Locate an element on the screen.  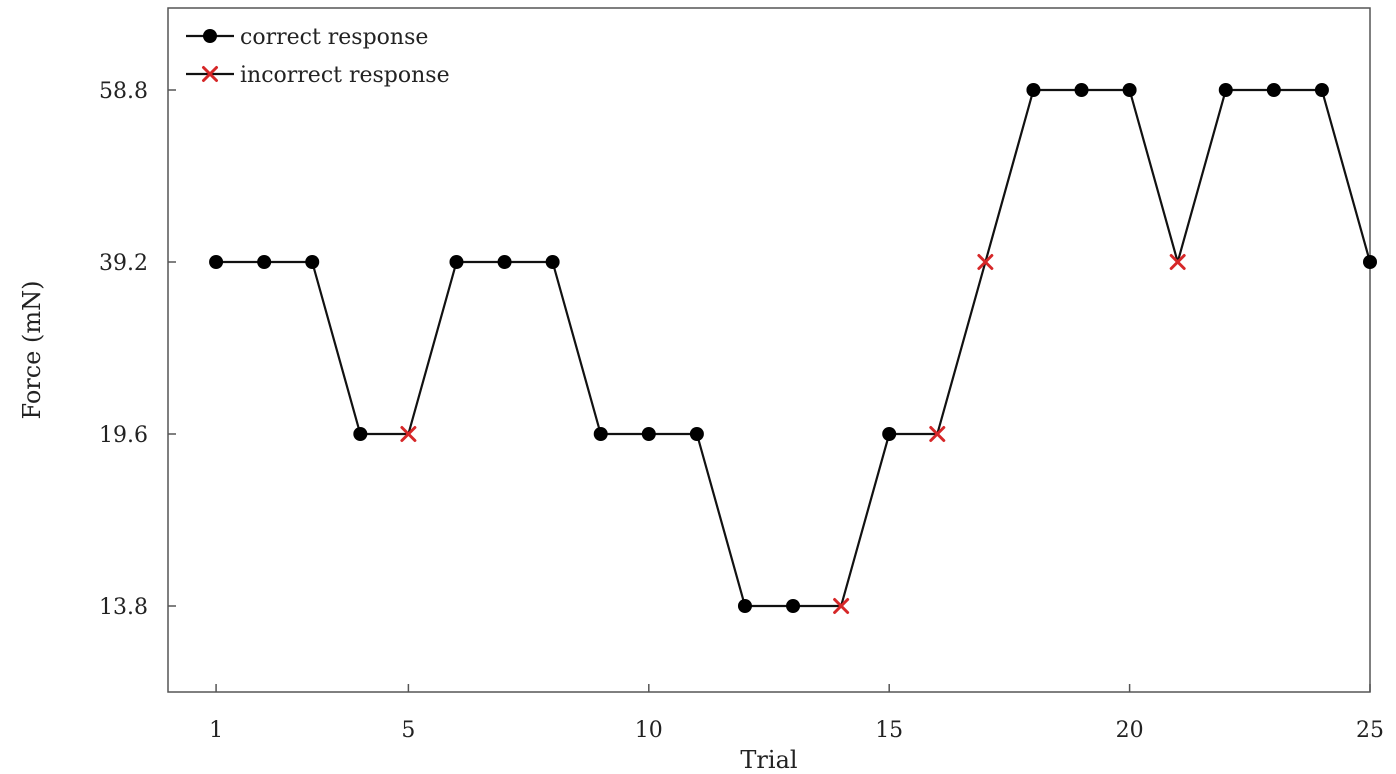
legend-correct-marker is located at coordinates (210, 36).